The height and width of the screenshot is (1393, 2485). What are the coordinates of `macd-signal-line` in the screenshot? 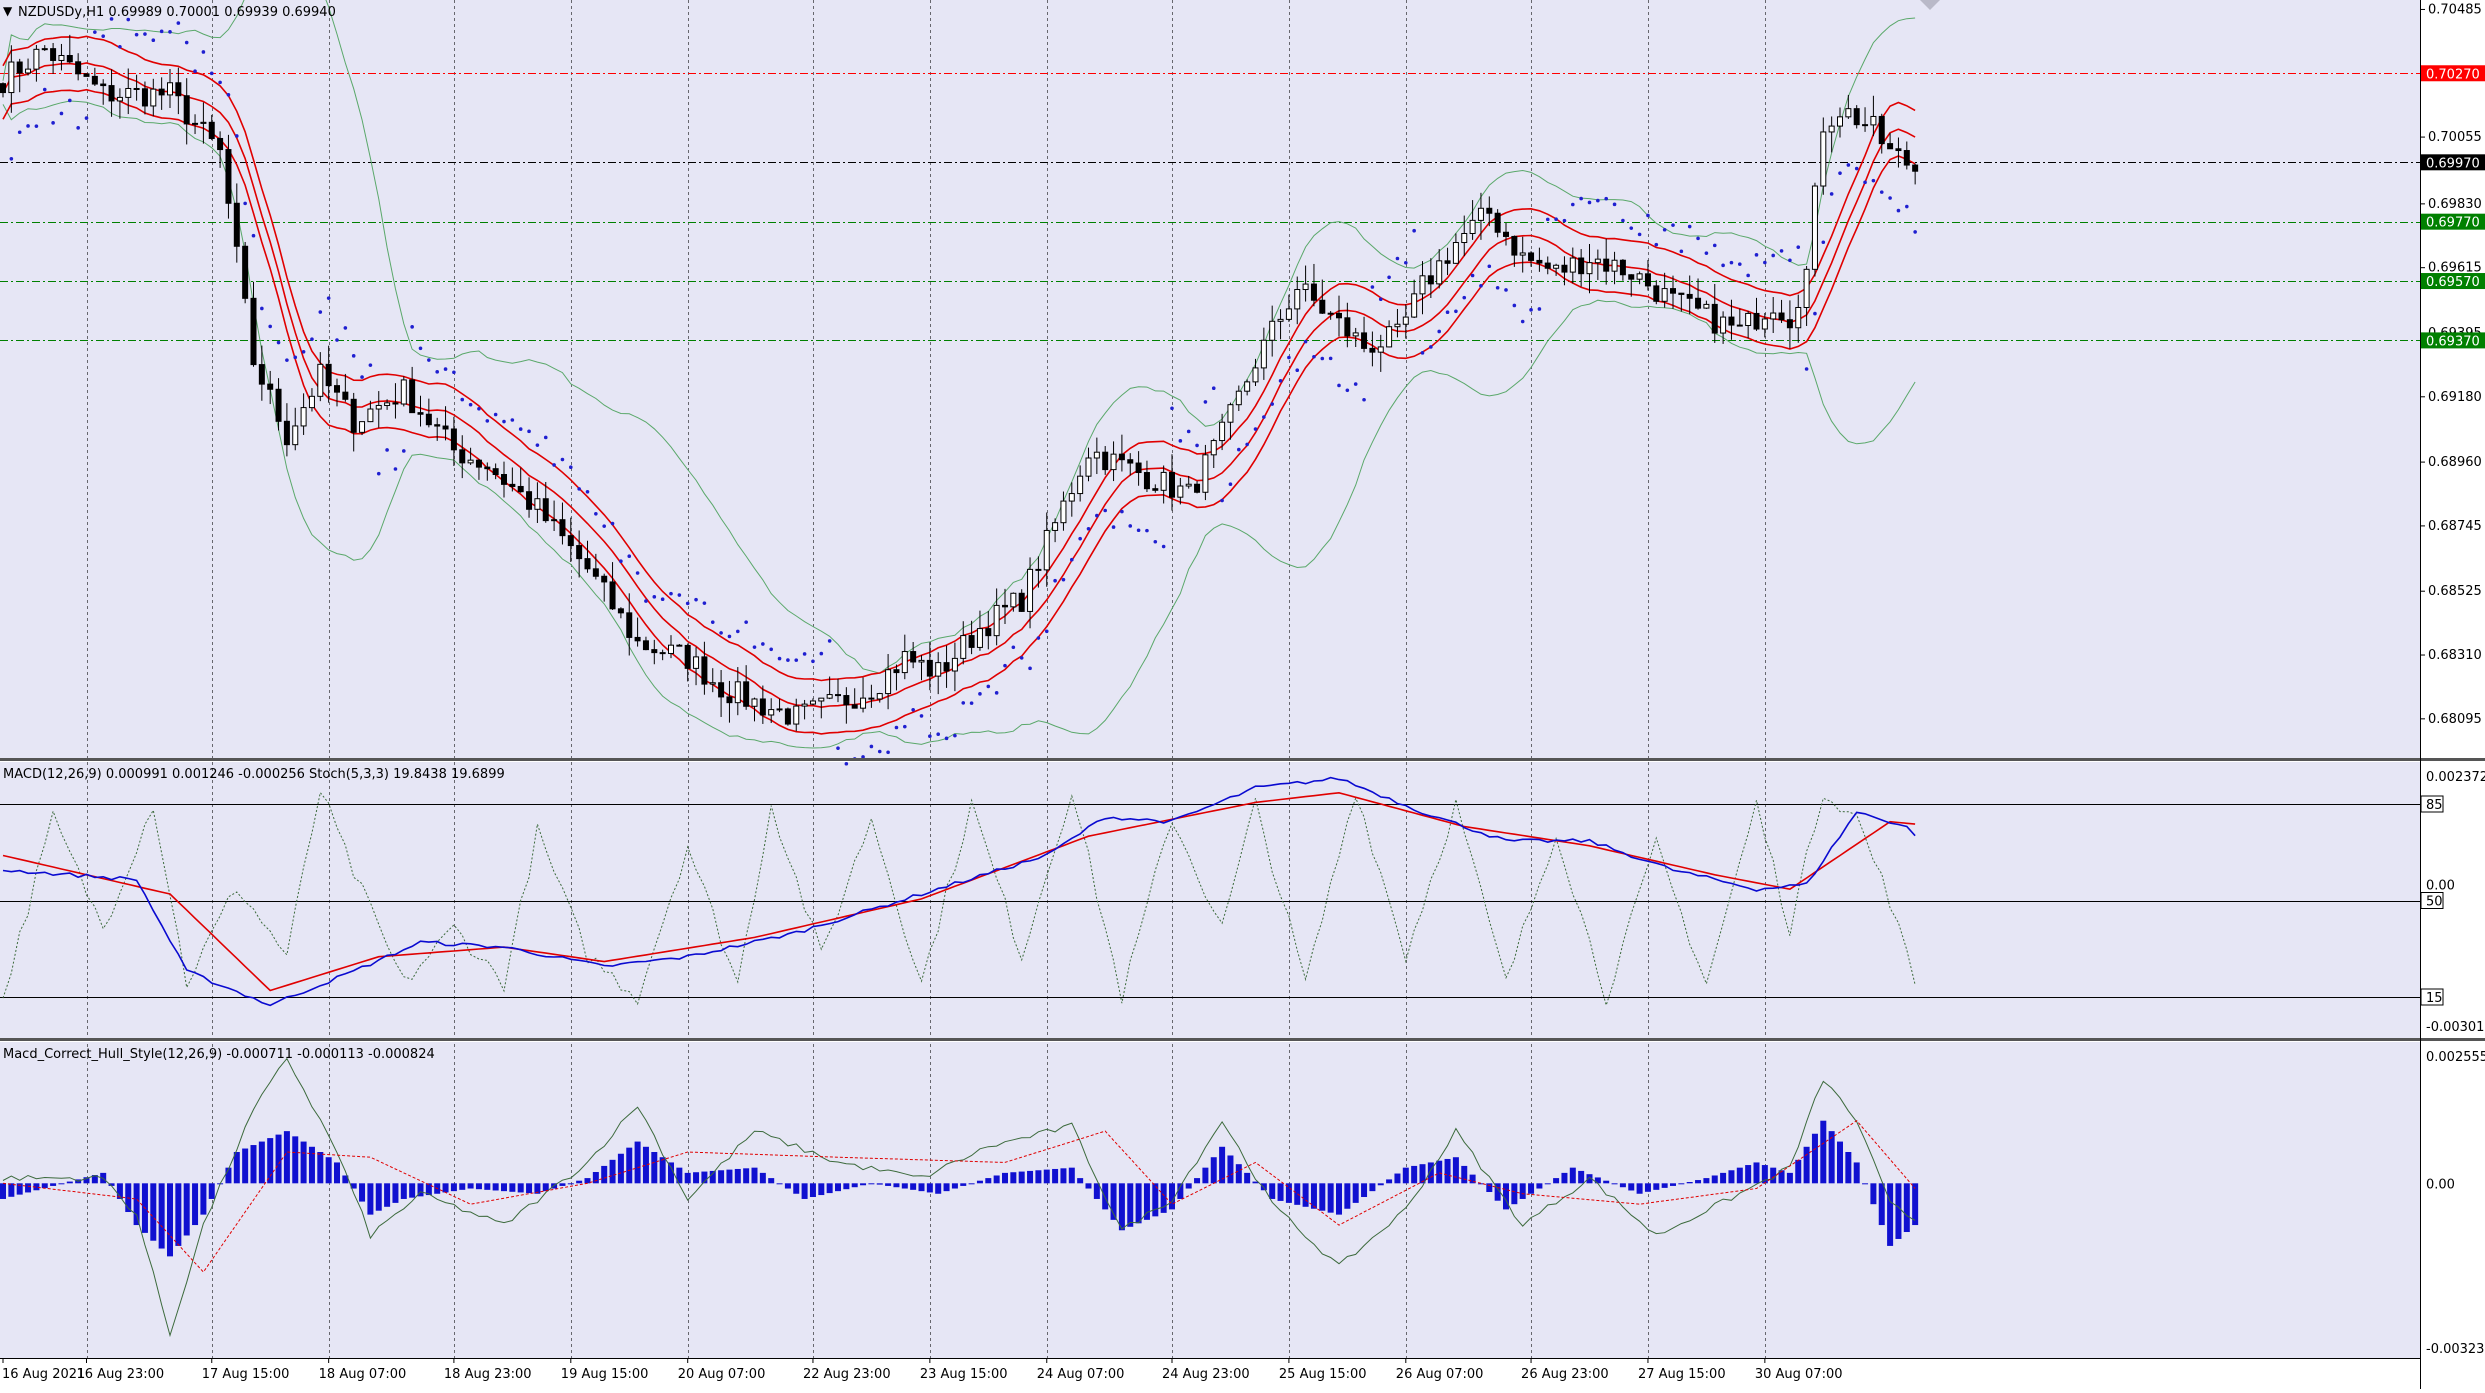 It's located at (959, 891).